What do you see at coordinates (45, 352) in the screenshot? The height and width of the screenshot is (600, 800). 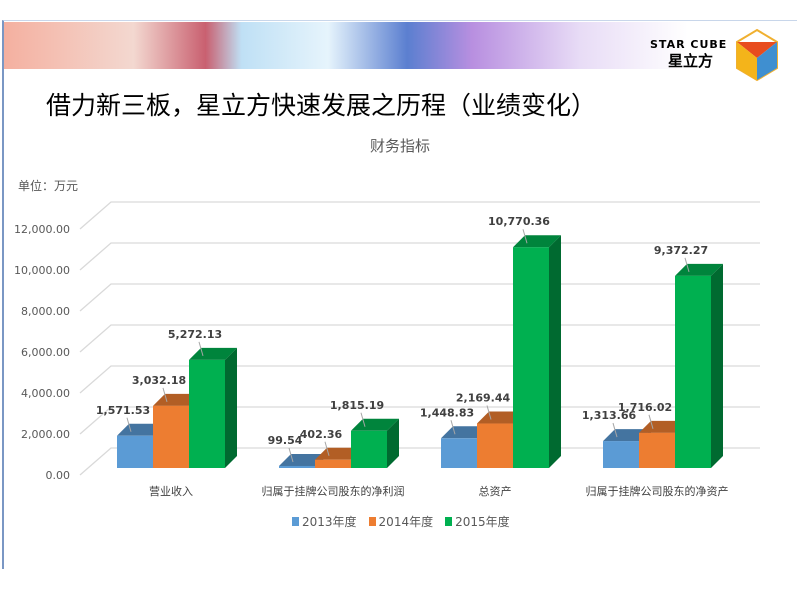 I see `y-tick-label: 6,000.00` at bounding box center [45, 352].